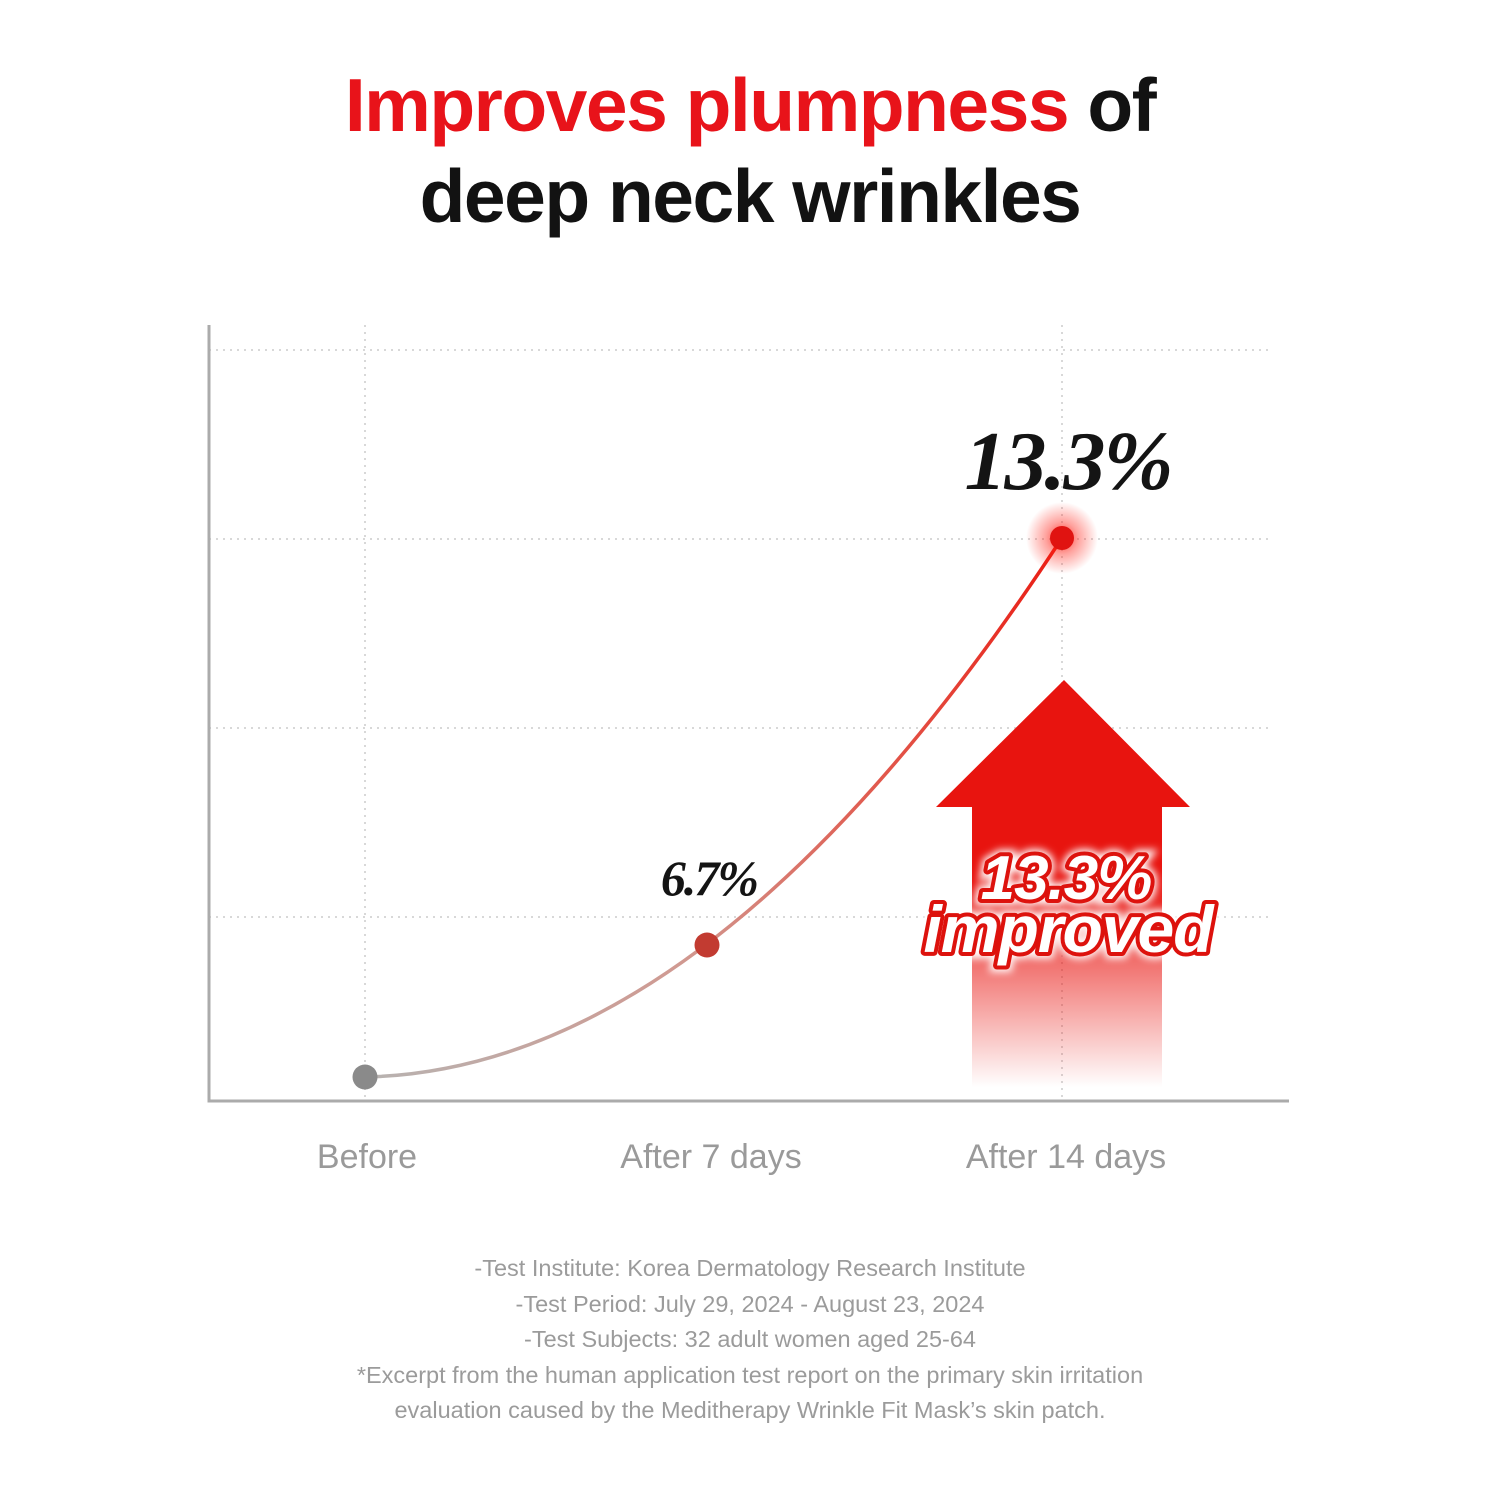 Image resolution: width=1500 pixels, height=1500 pixels. I want to click on x-label-after-14-days: After 14 days, so click(1066, 1157).